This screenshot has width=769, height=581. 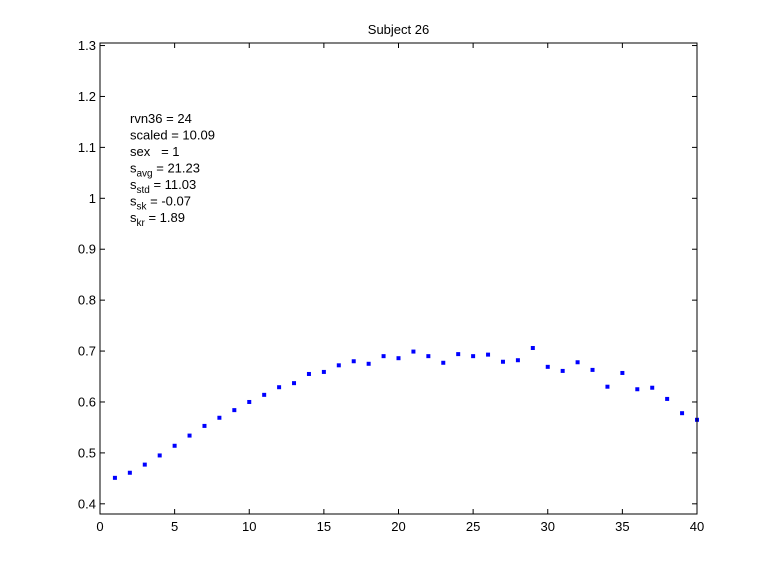 I want to click on x-tick-label: 0, so click(x=99, y=526).